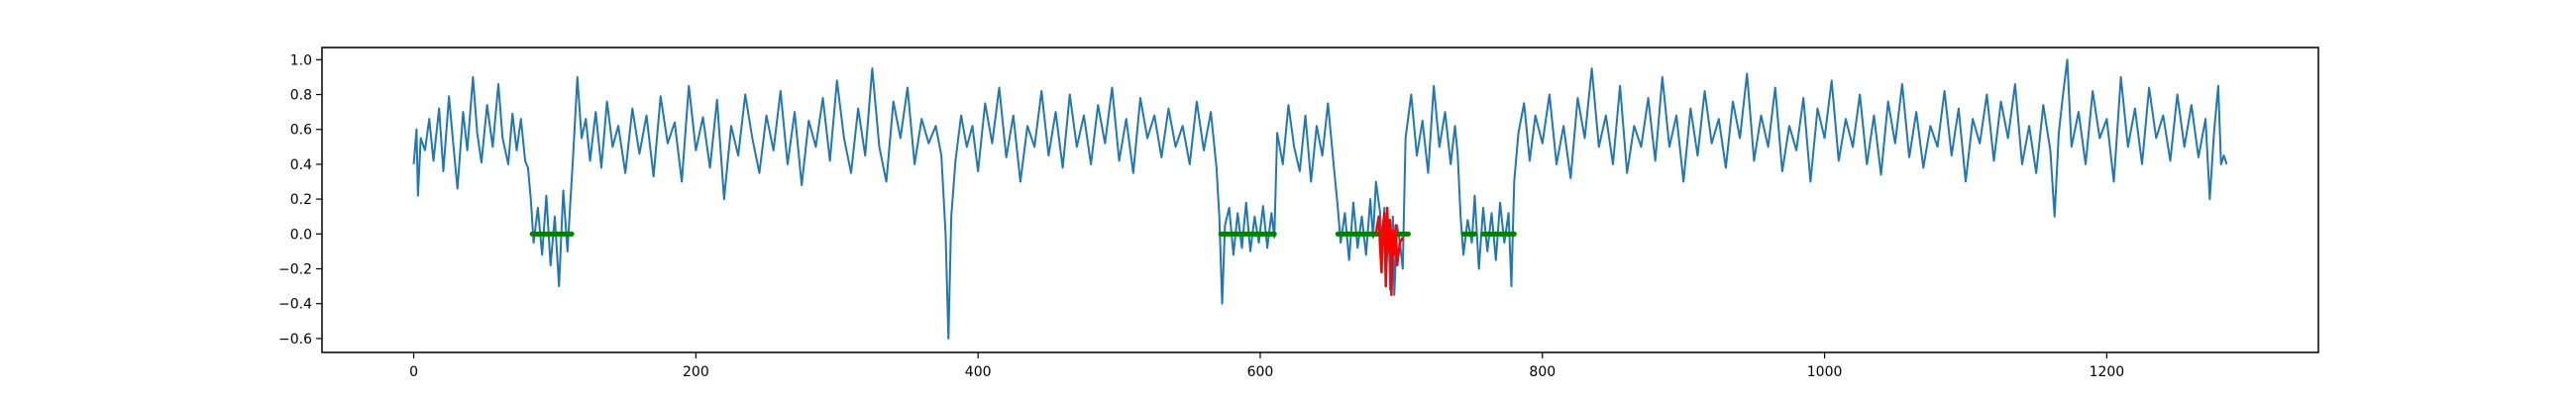 This screenshot has width=2576, height=396. What do you see at coordinates (696, 372) in the screenshot?
I see `x-tick-label: 200` at bounding box center [696, 372].